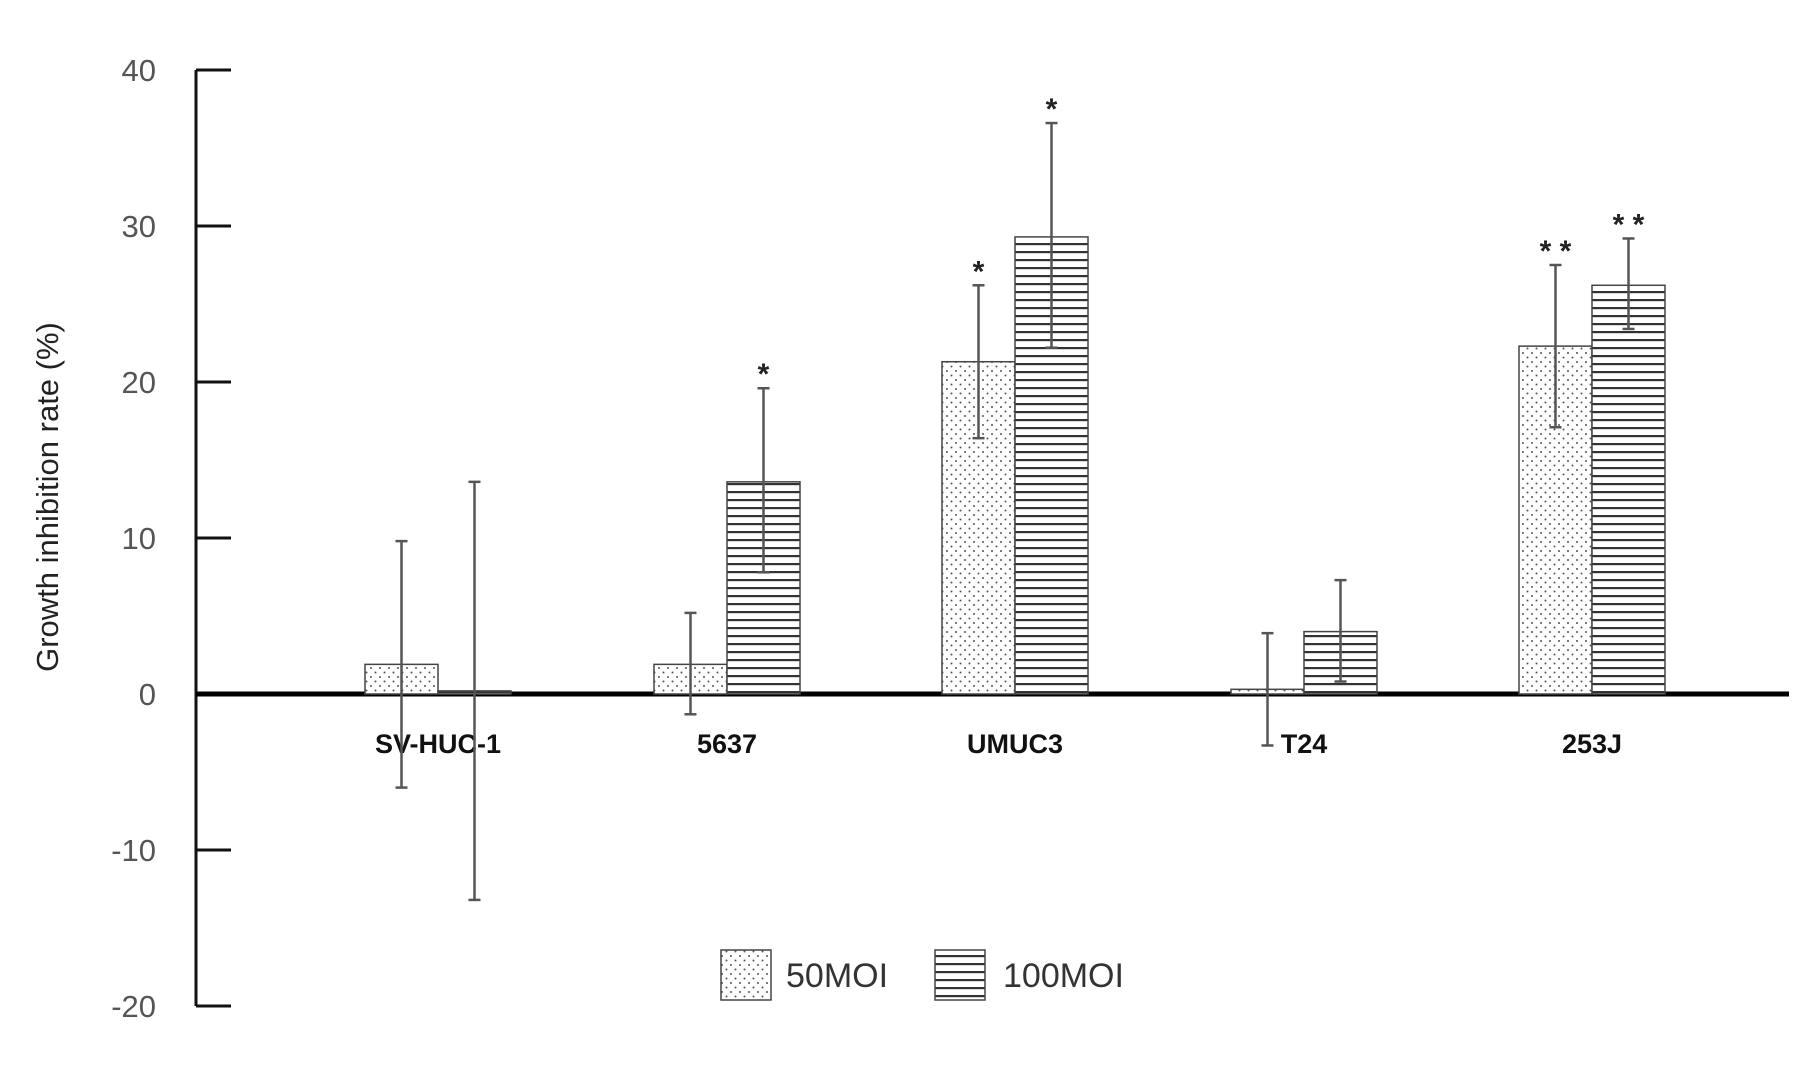 Image resolution: width=1800 pixels, height=1068 pixels. What do you see at coordinates (147, 694) in the screenshot?
I see `y-tick-label: 0` at bounding box center [147, 694].